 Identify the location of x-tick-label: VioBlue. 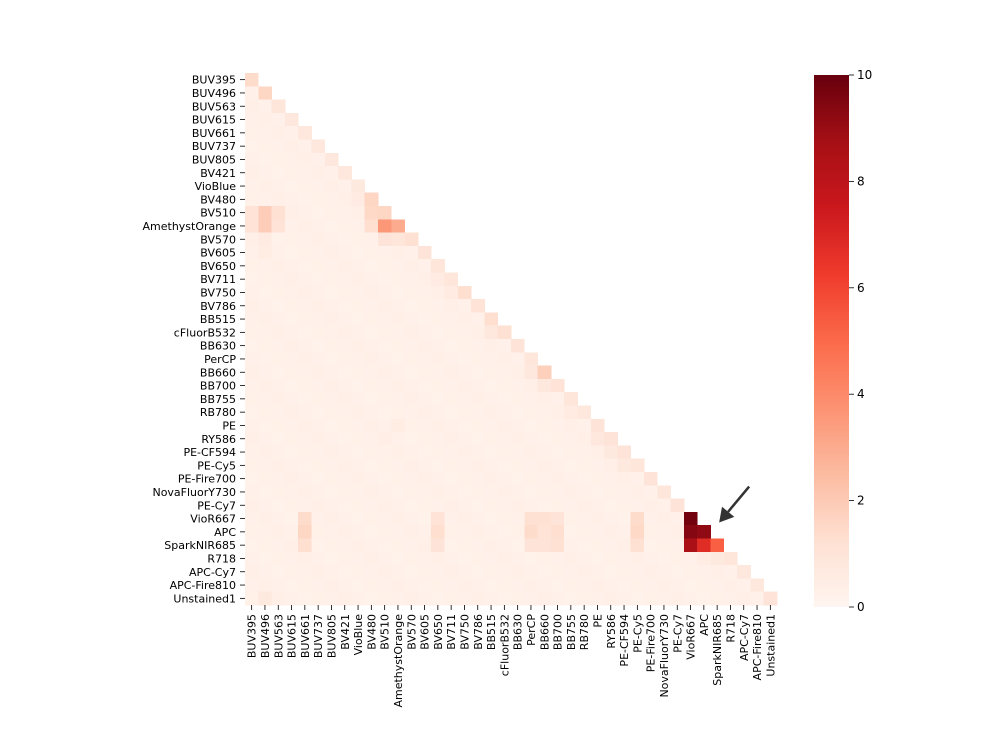
(358, 635).